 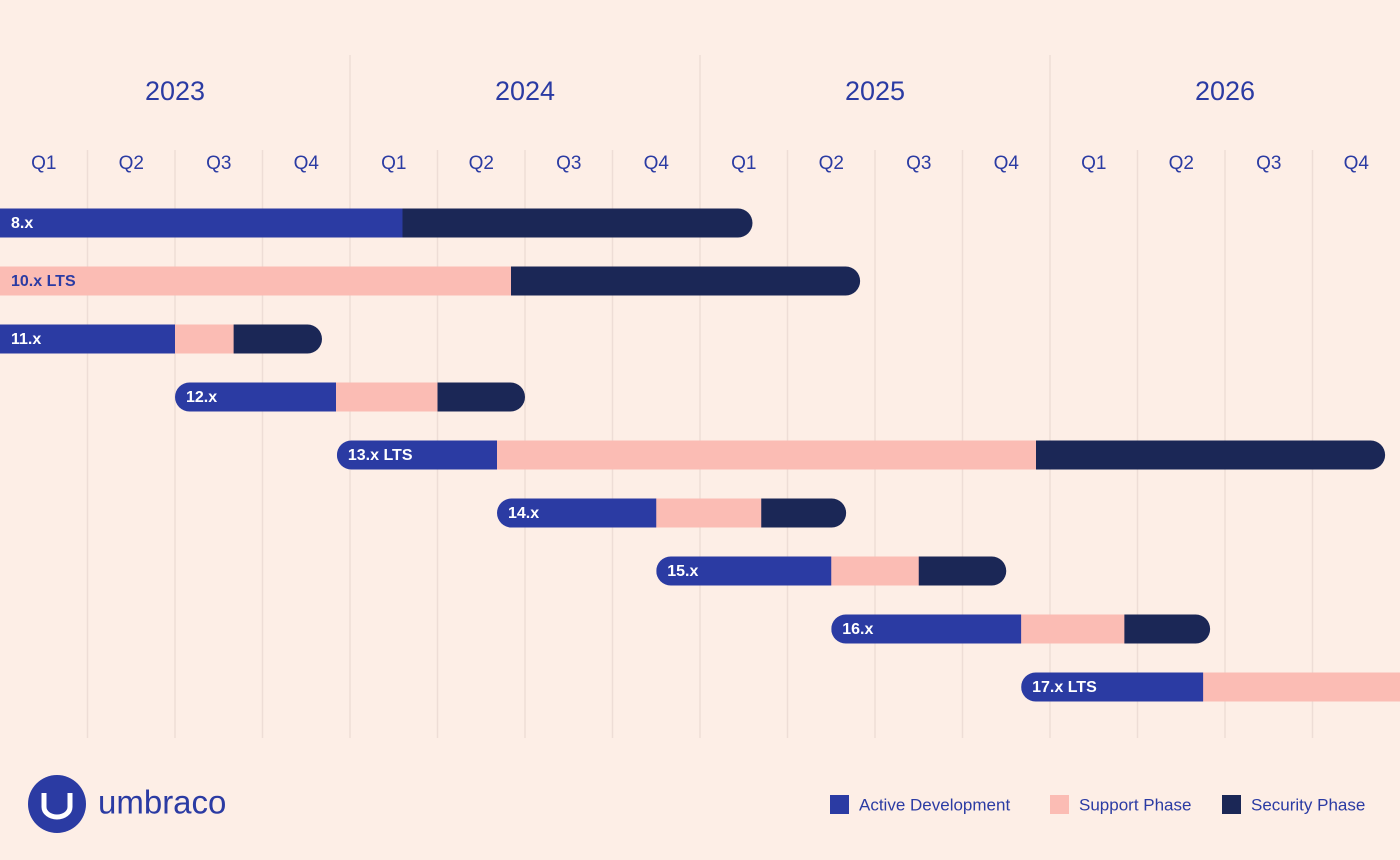 What do you see at coordinates (1308, 804) in the screenshot?
I see `legend-label: Security Phase` at bounding box center [1308, 804].